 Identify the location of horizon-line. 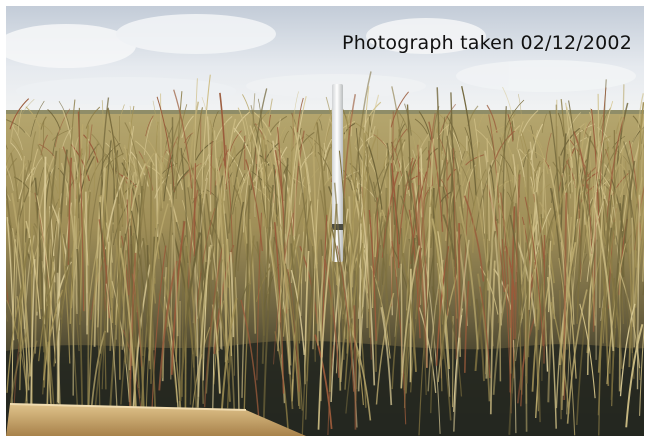
(325, 113).